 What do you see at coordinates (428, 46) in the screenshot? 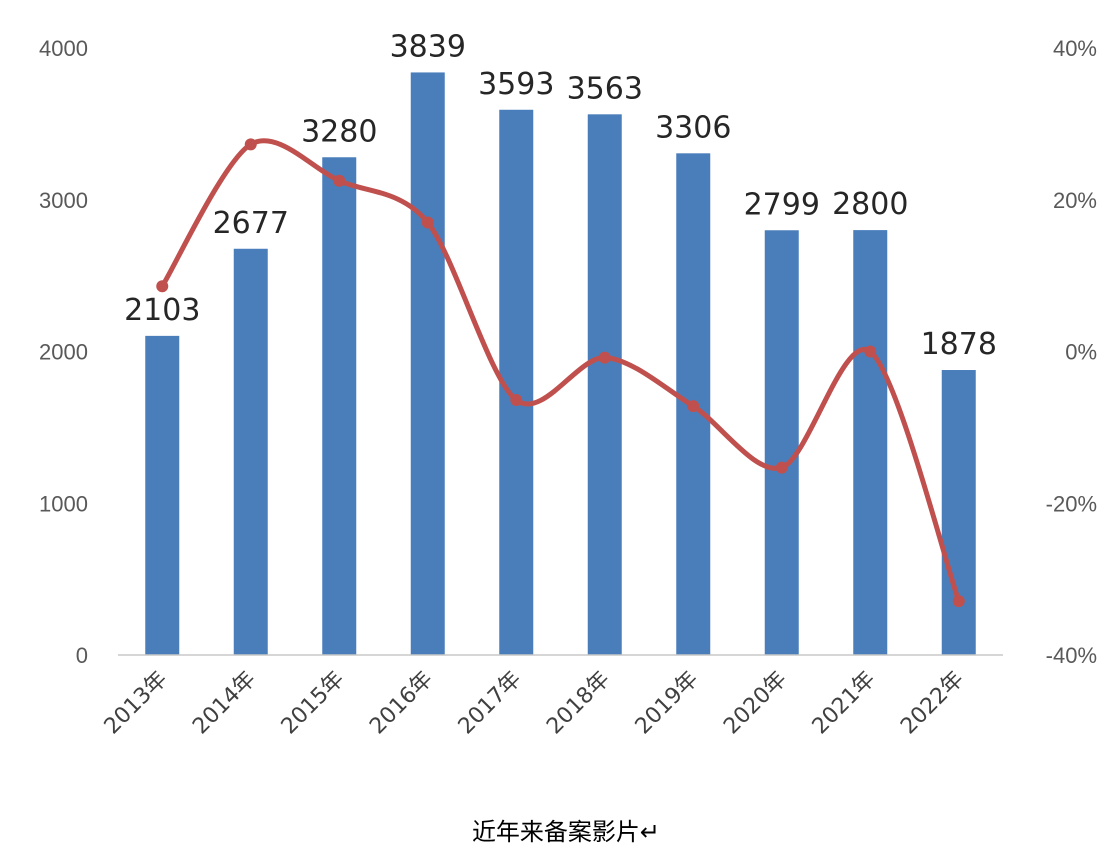
I see `bar-data-label: 3839` at bounding box center [428, 46].